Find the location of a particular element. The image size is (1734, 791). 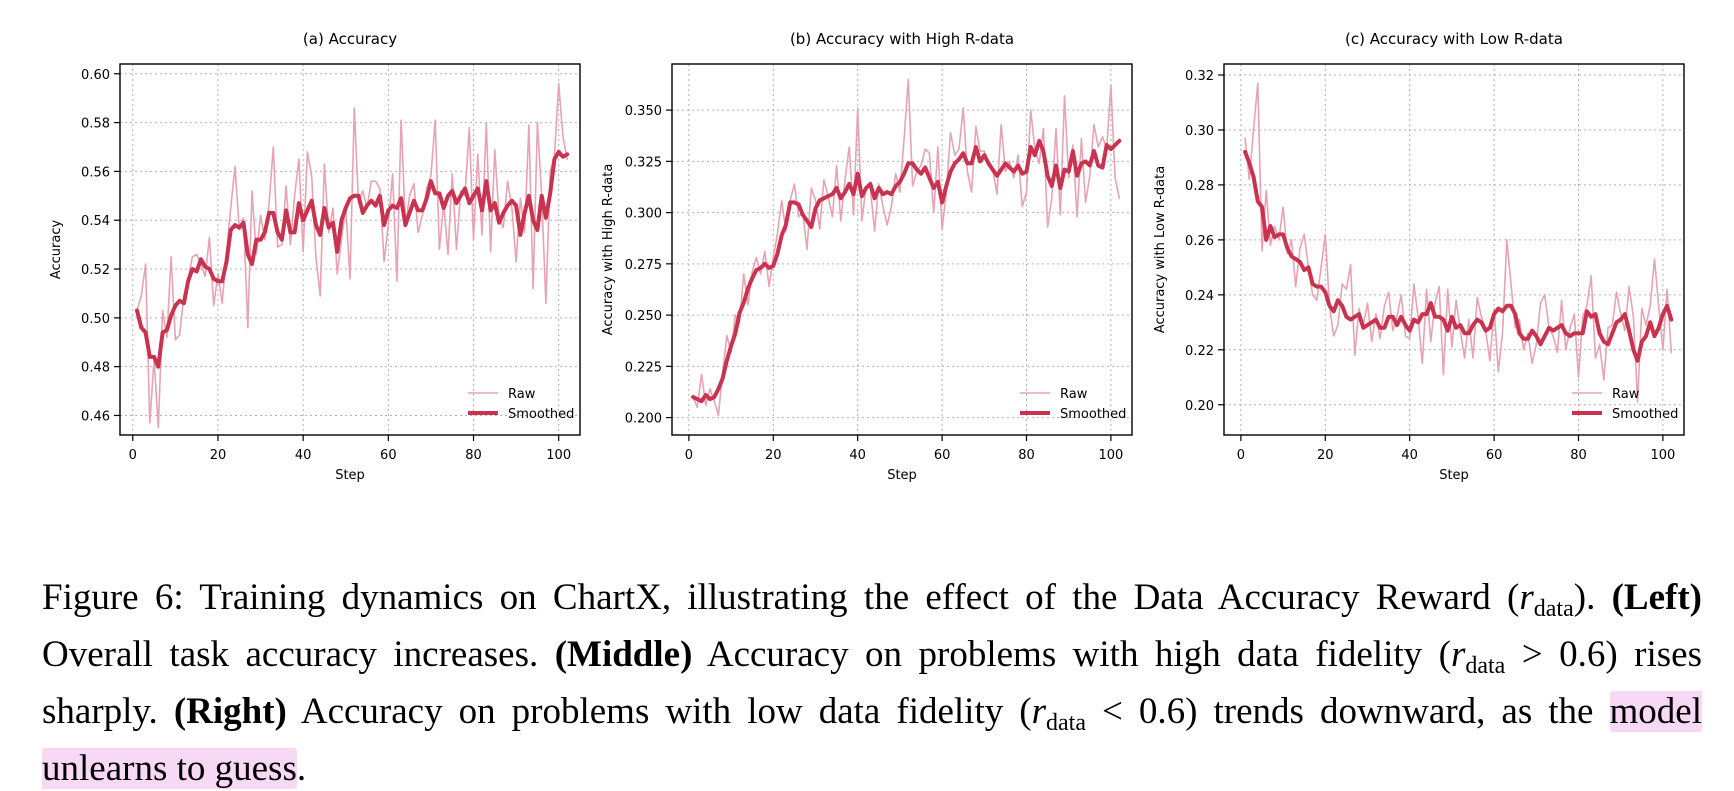

y-tick-label: 0.28 is located at coordinates (1199, 186).